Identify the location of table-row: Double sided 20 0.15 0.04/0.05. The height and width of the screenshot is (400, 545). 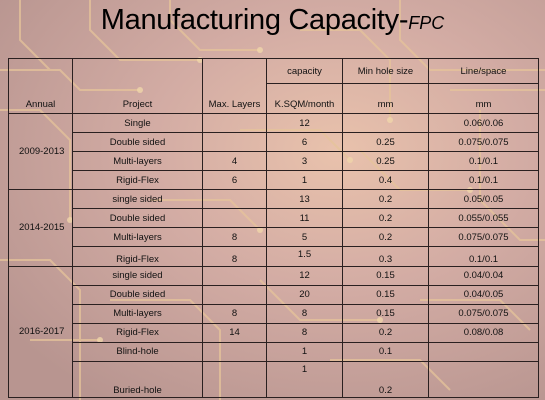
(274, 294).